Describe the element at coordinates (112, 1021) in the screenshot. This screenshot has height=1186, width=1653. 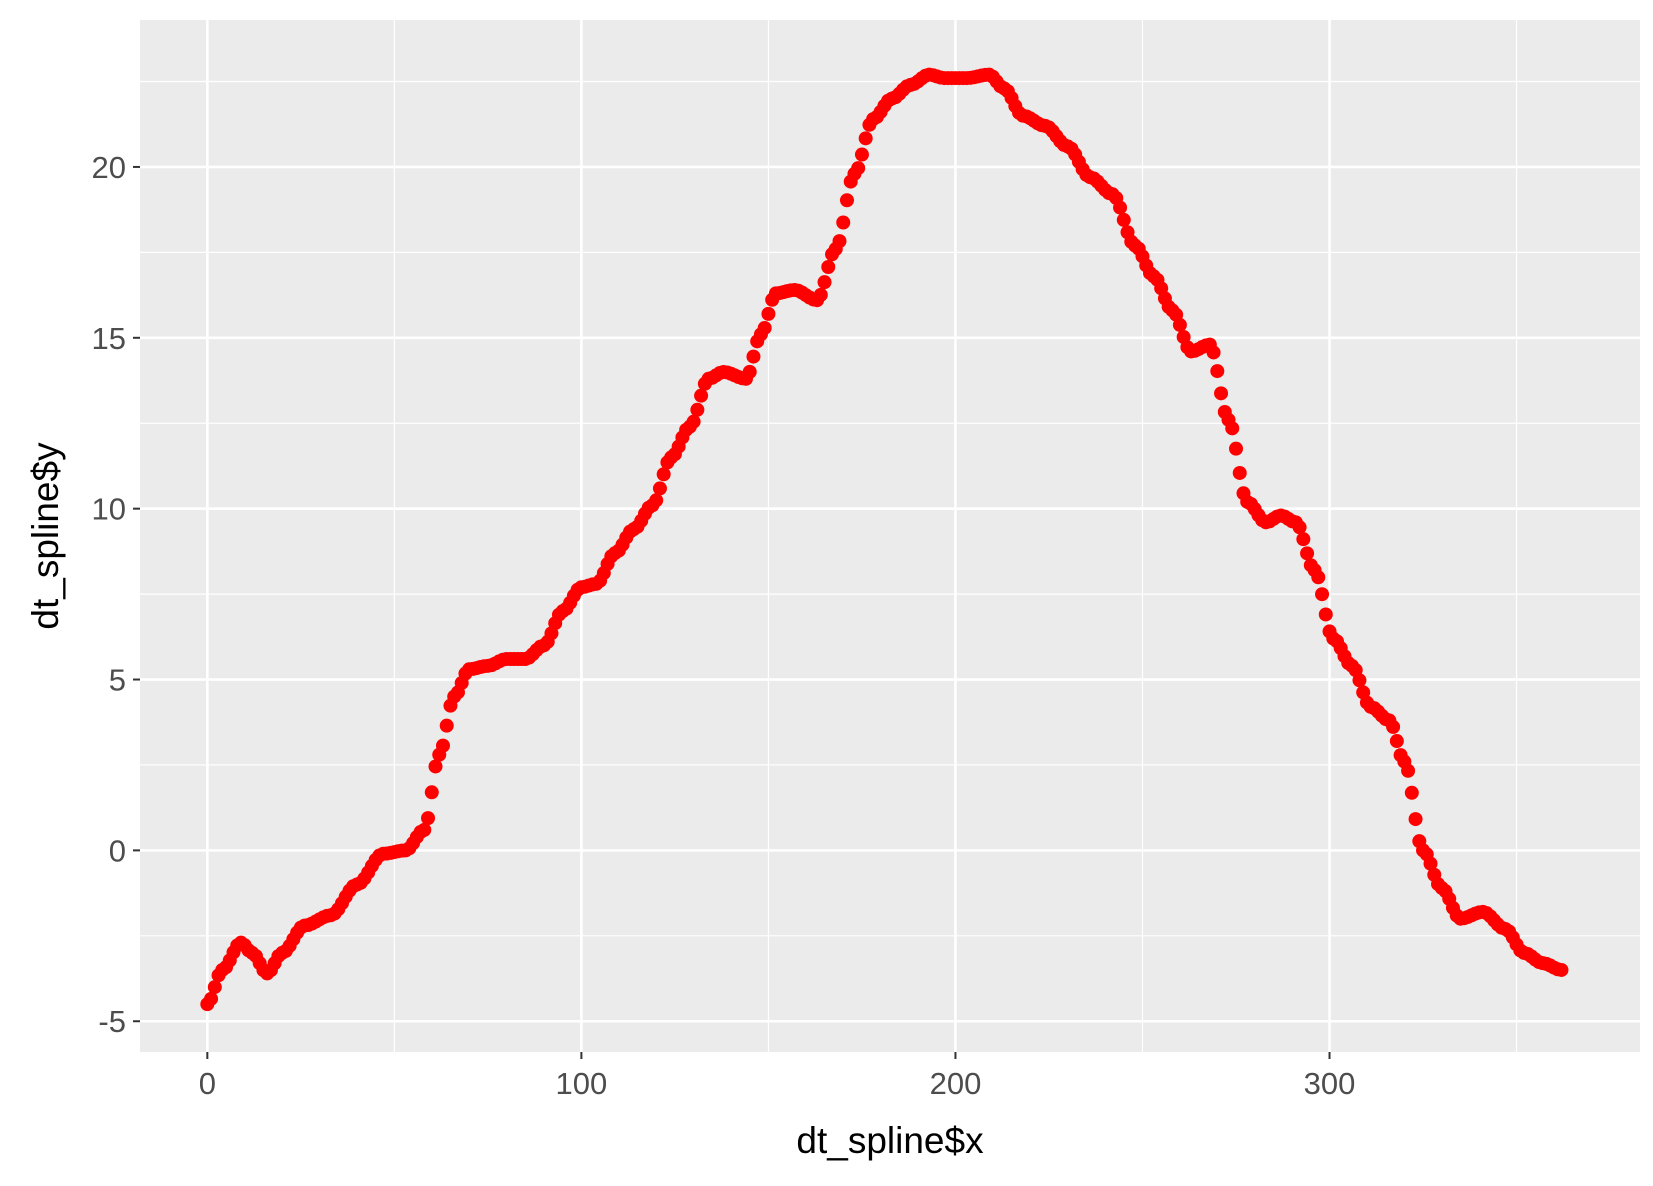
I see `y-tick-label: -5` at that location.